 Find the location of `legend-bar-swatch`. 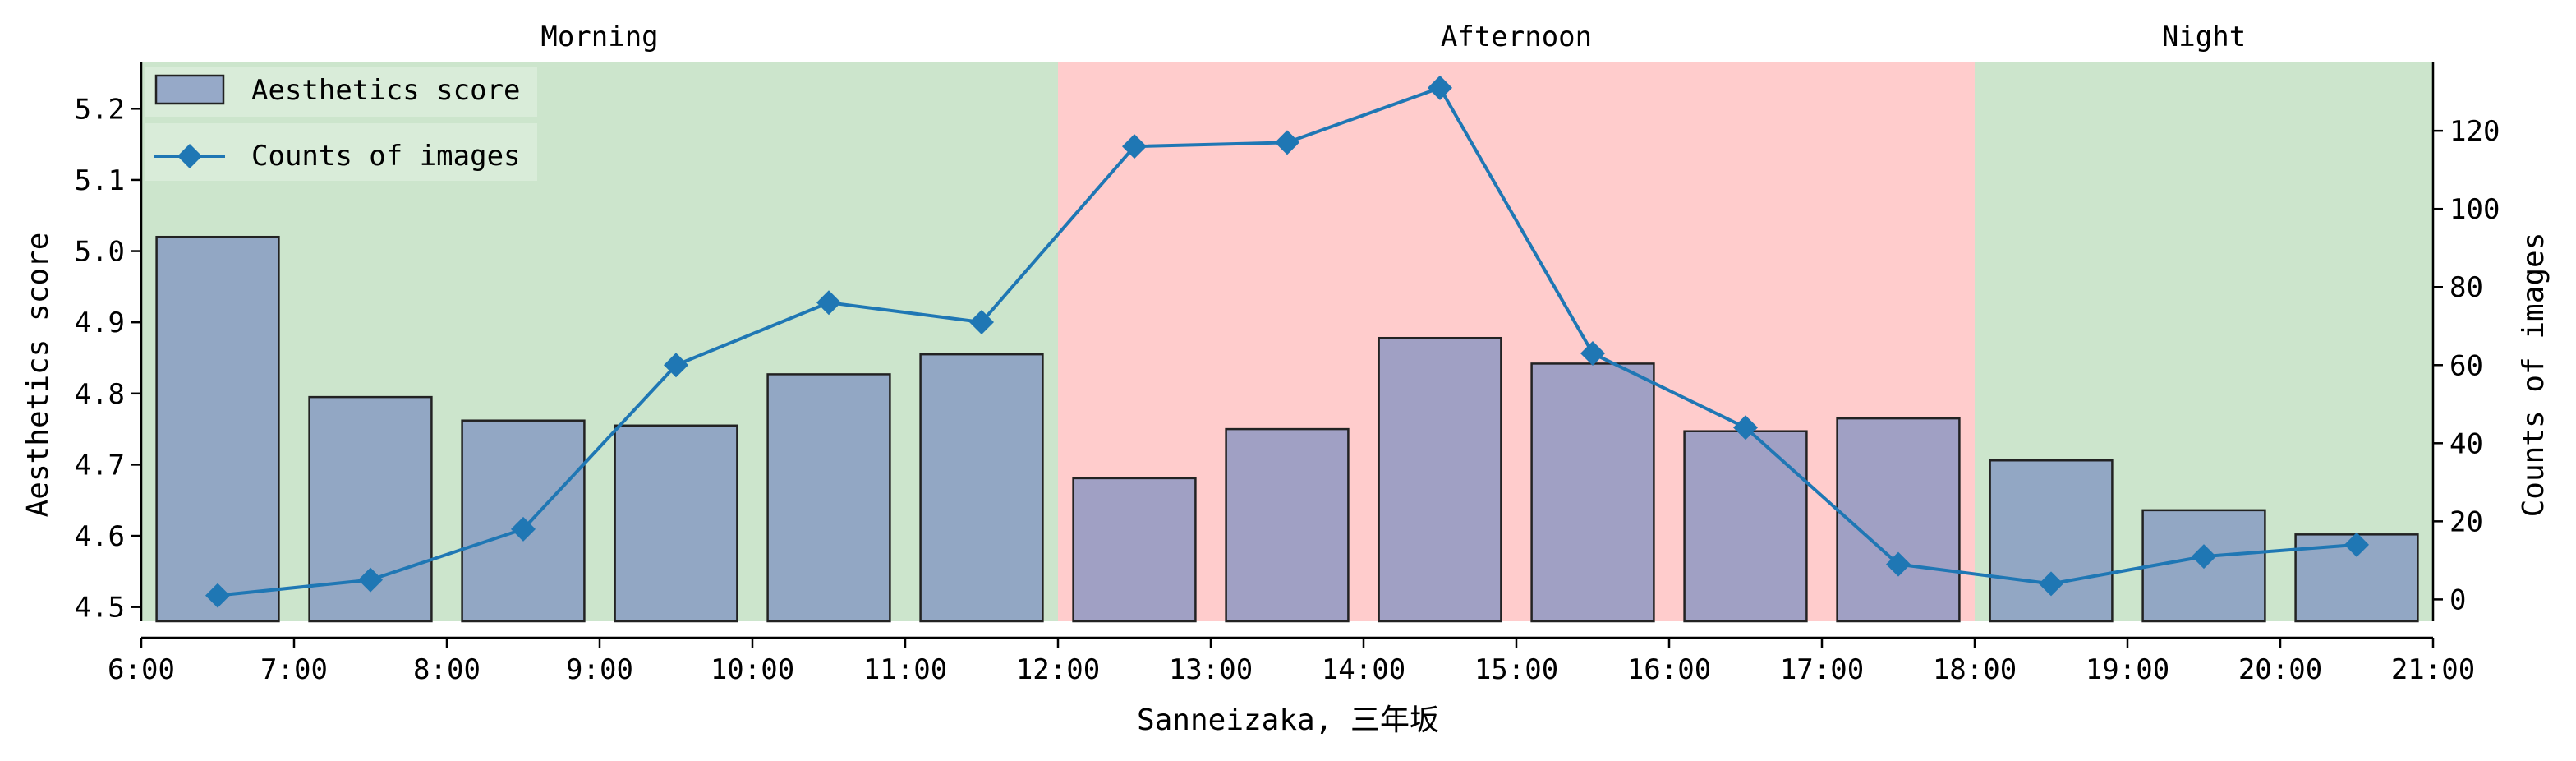

legend-bar-swatch is located at coordinates (189, 89).